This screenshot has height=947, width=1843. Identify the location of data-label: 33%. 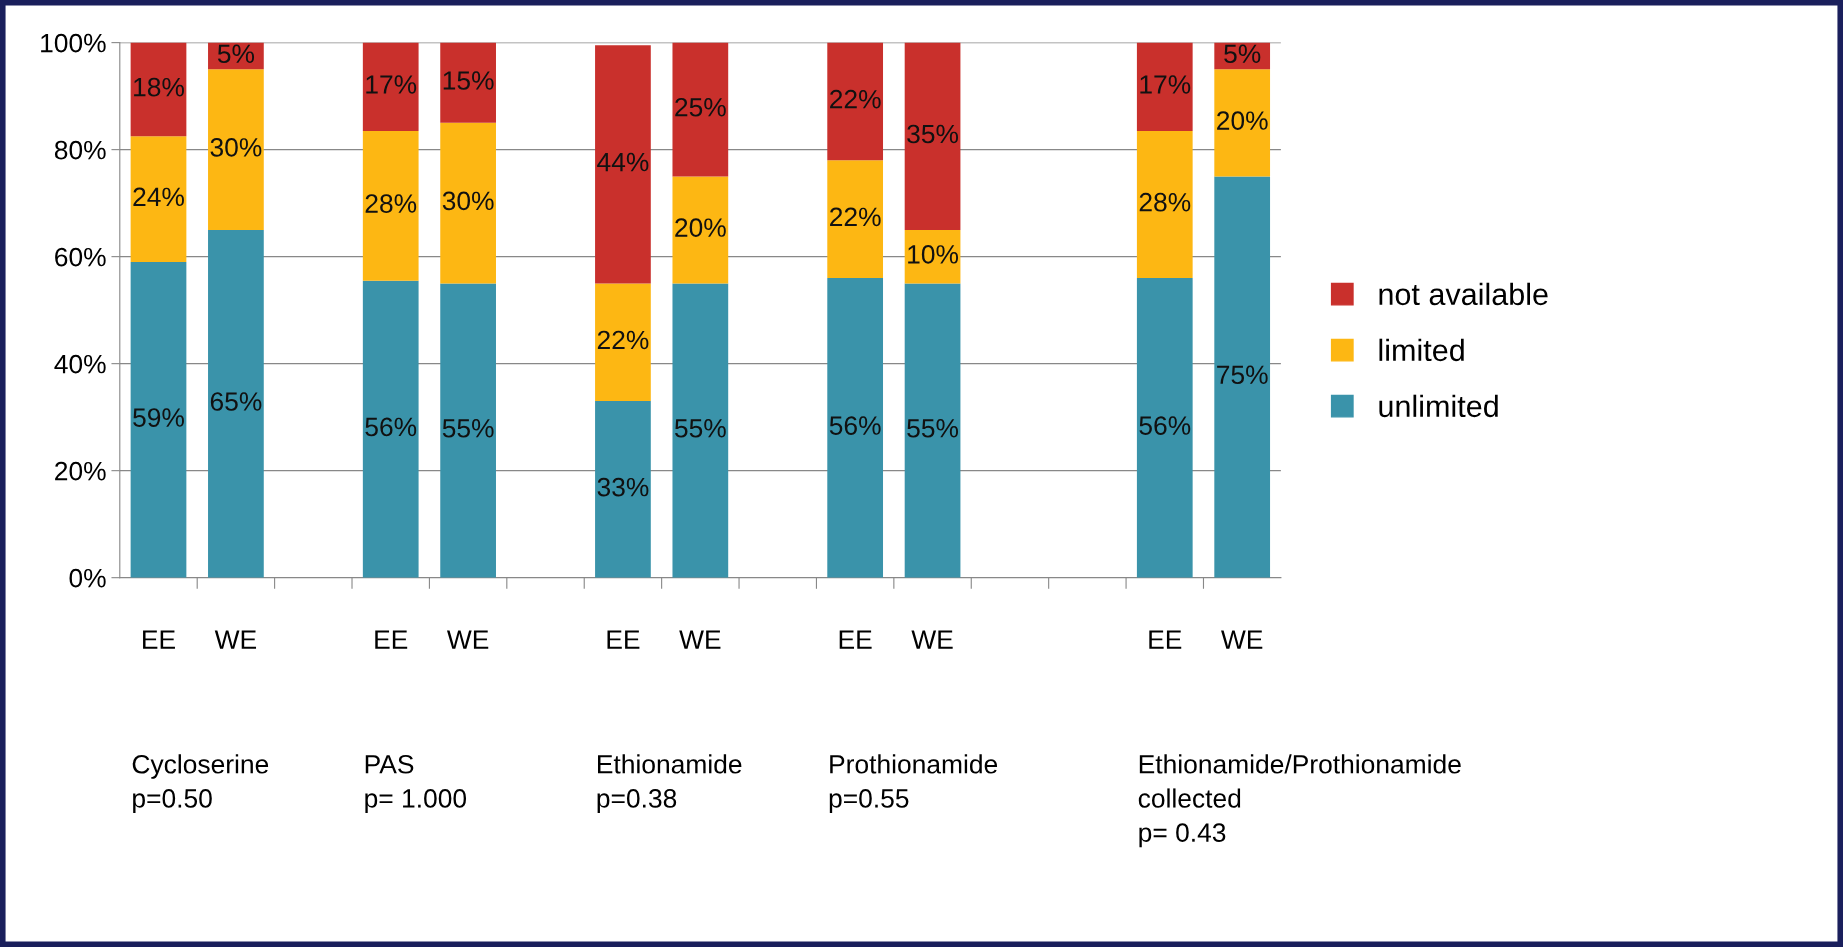
(623, 487).